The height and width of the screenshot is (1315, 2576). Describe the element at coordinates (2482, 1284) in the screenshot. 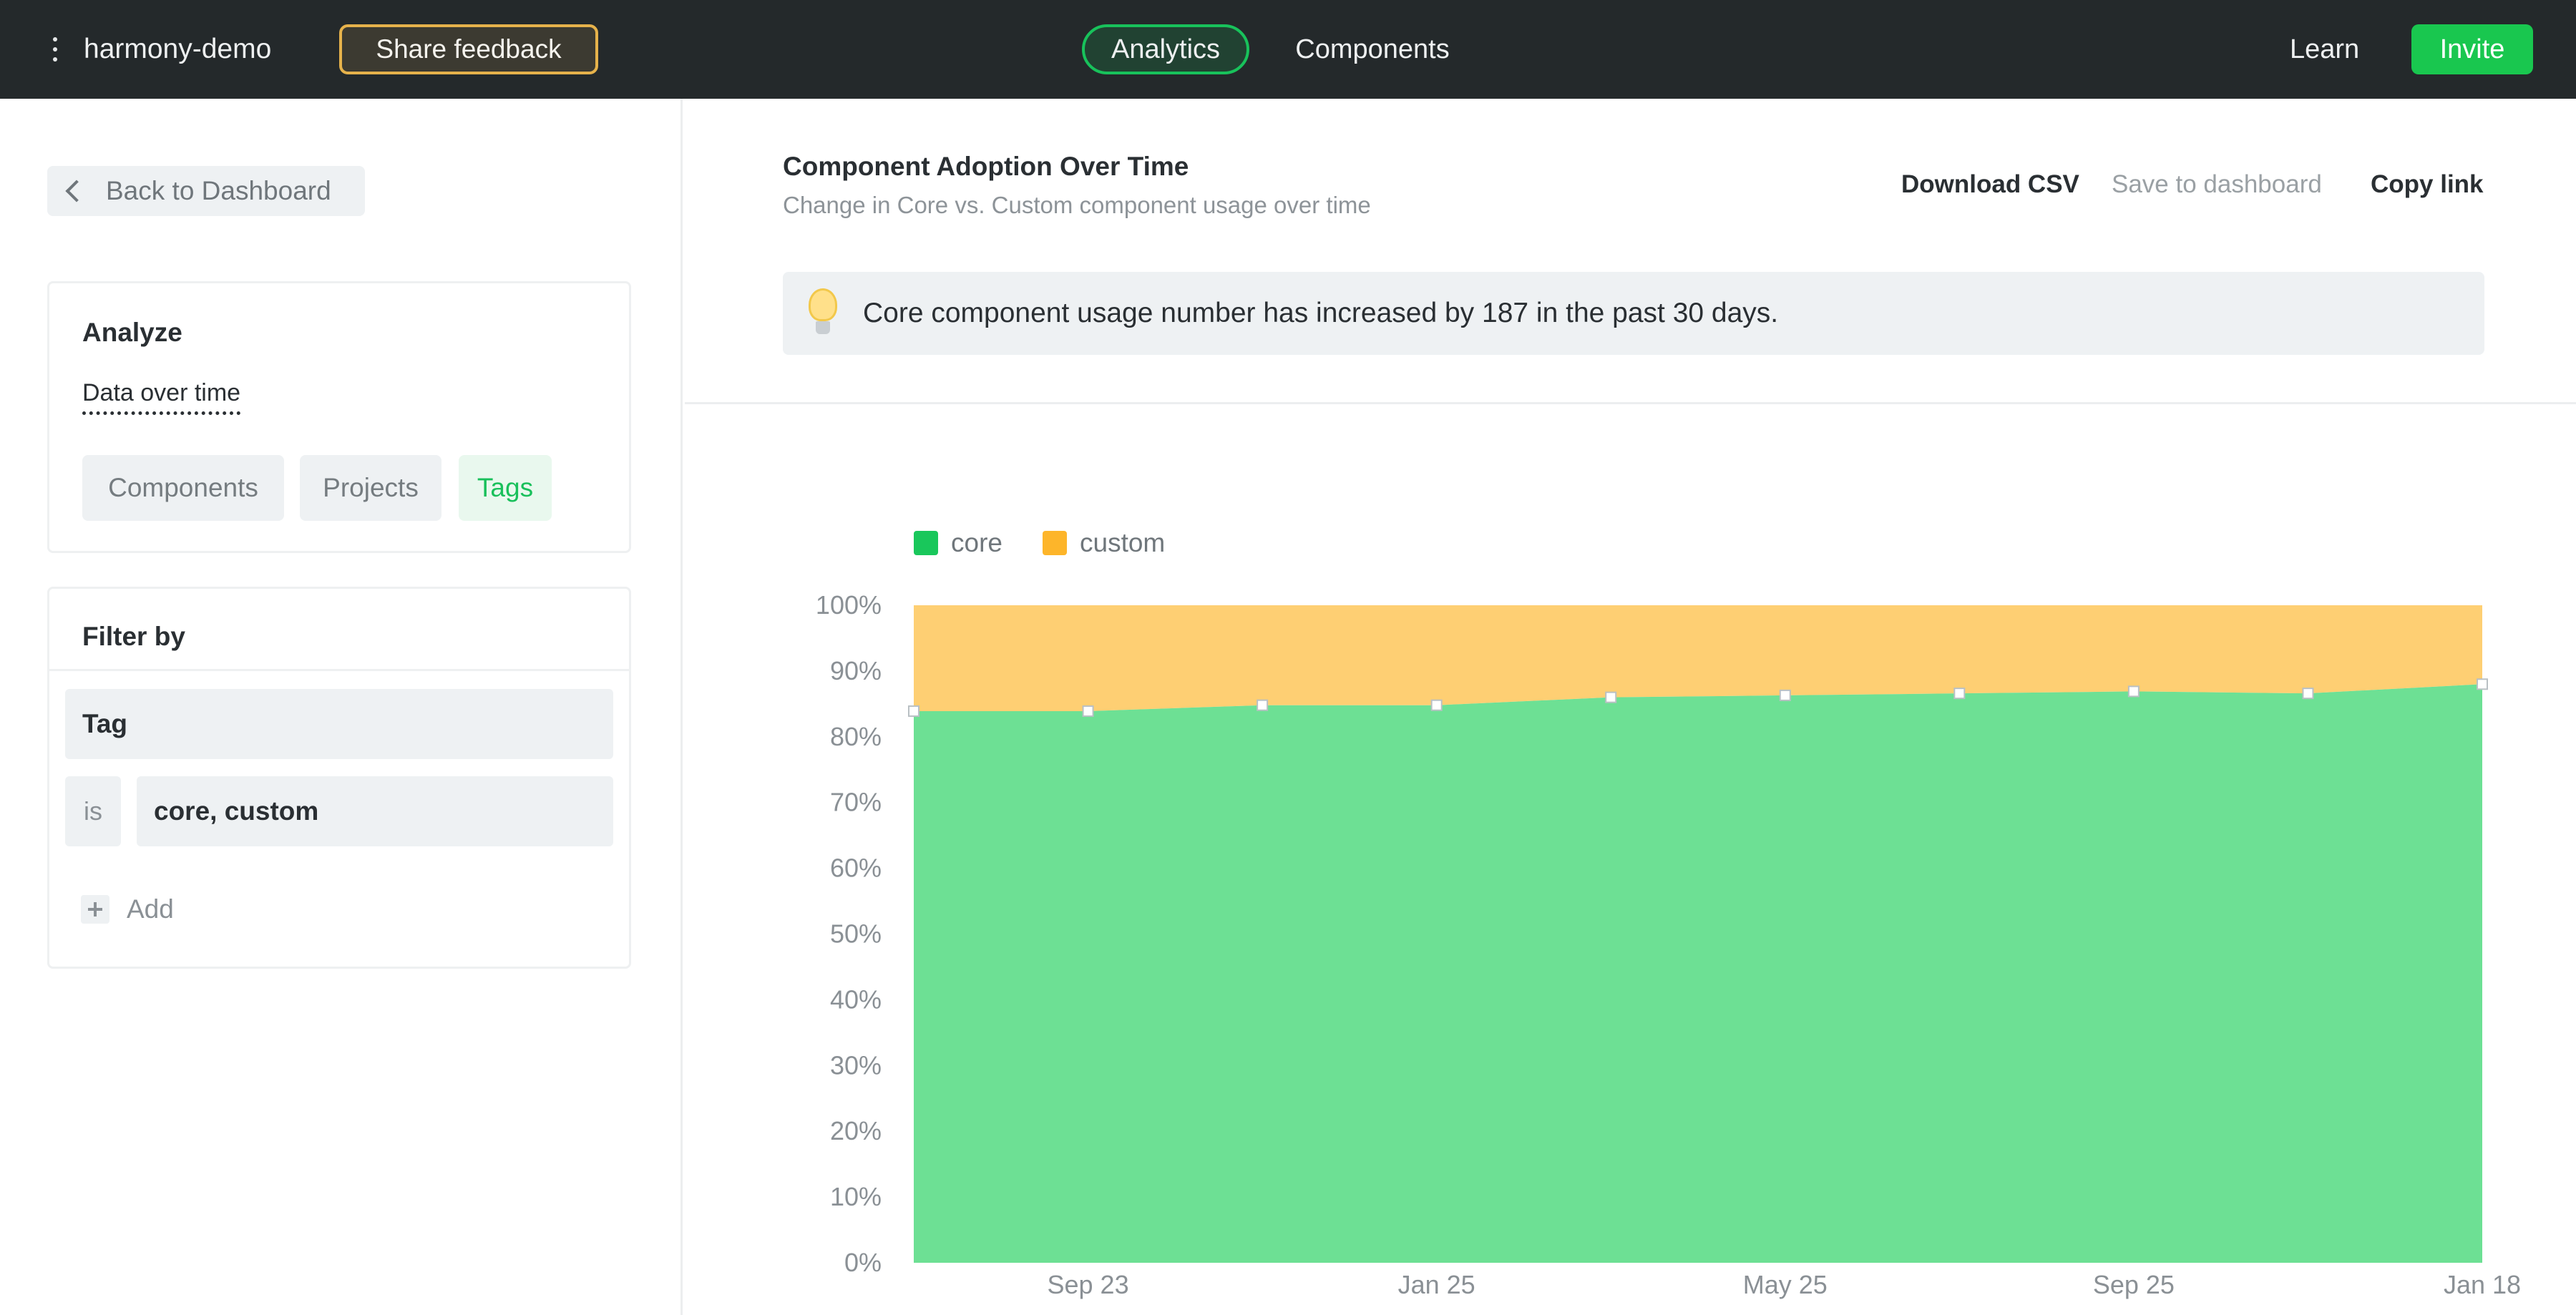

I see `x-tick-label: Jan 18` at that location.